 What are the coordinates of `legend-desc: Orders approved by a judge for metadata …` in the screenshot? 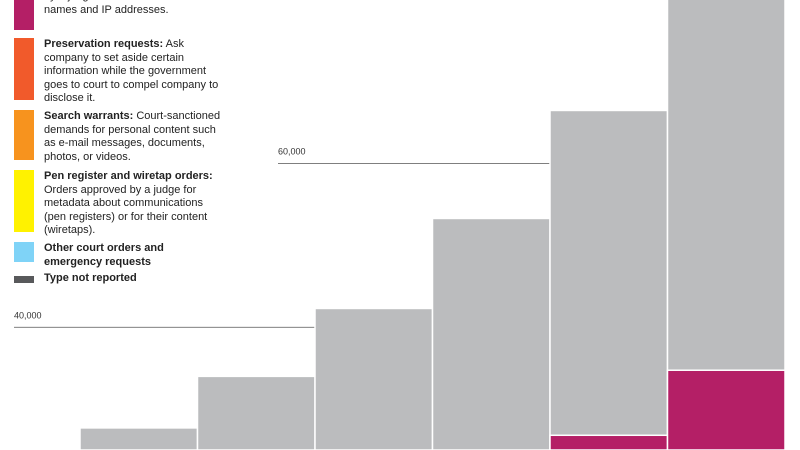 It's located at (126, 210).